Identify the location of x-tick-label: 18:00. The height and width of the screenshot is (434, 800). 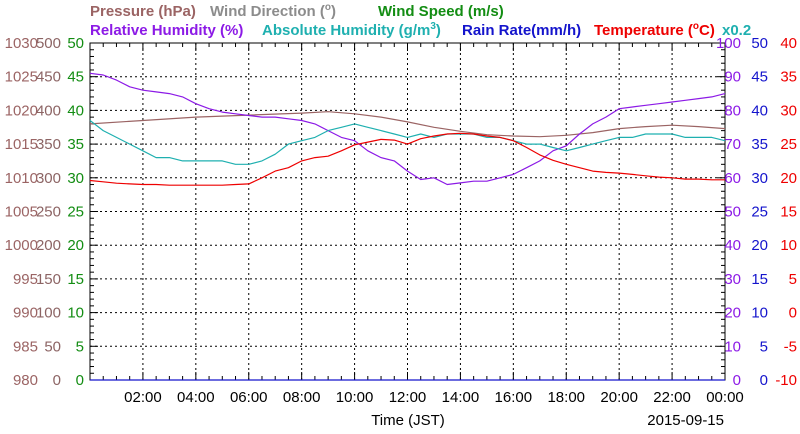
(566, 397).